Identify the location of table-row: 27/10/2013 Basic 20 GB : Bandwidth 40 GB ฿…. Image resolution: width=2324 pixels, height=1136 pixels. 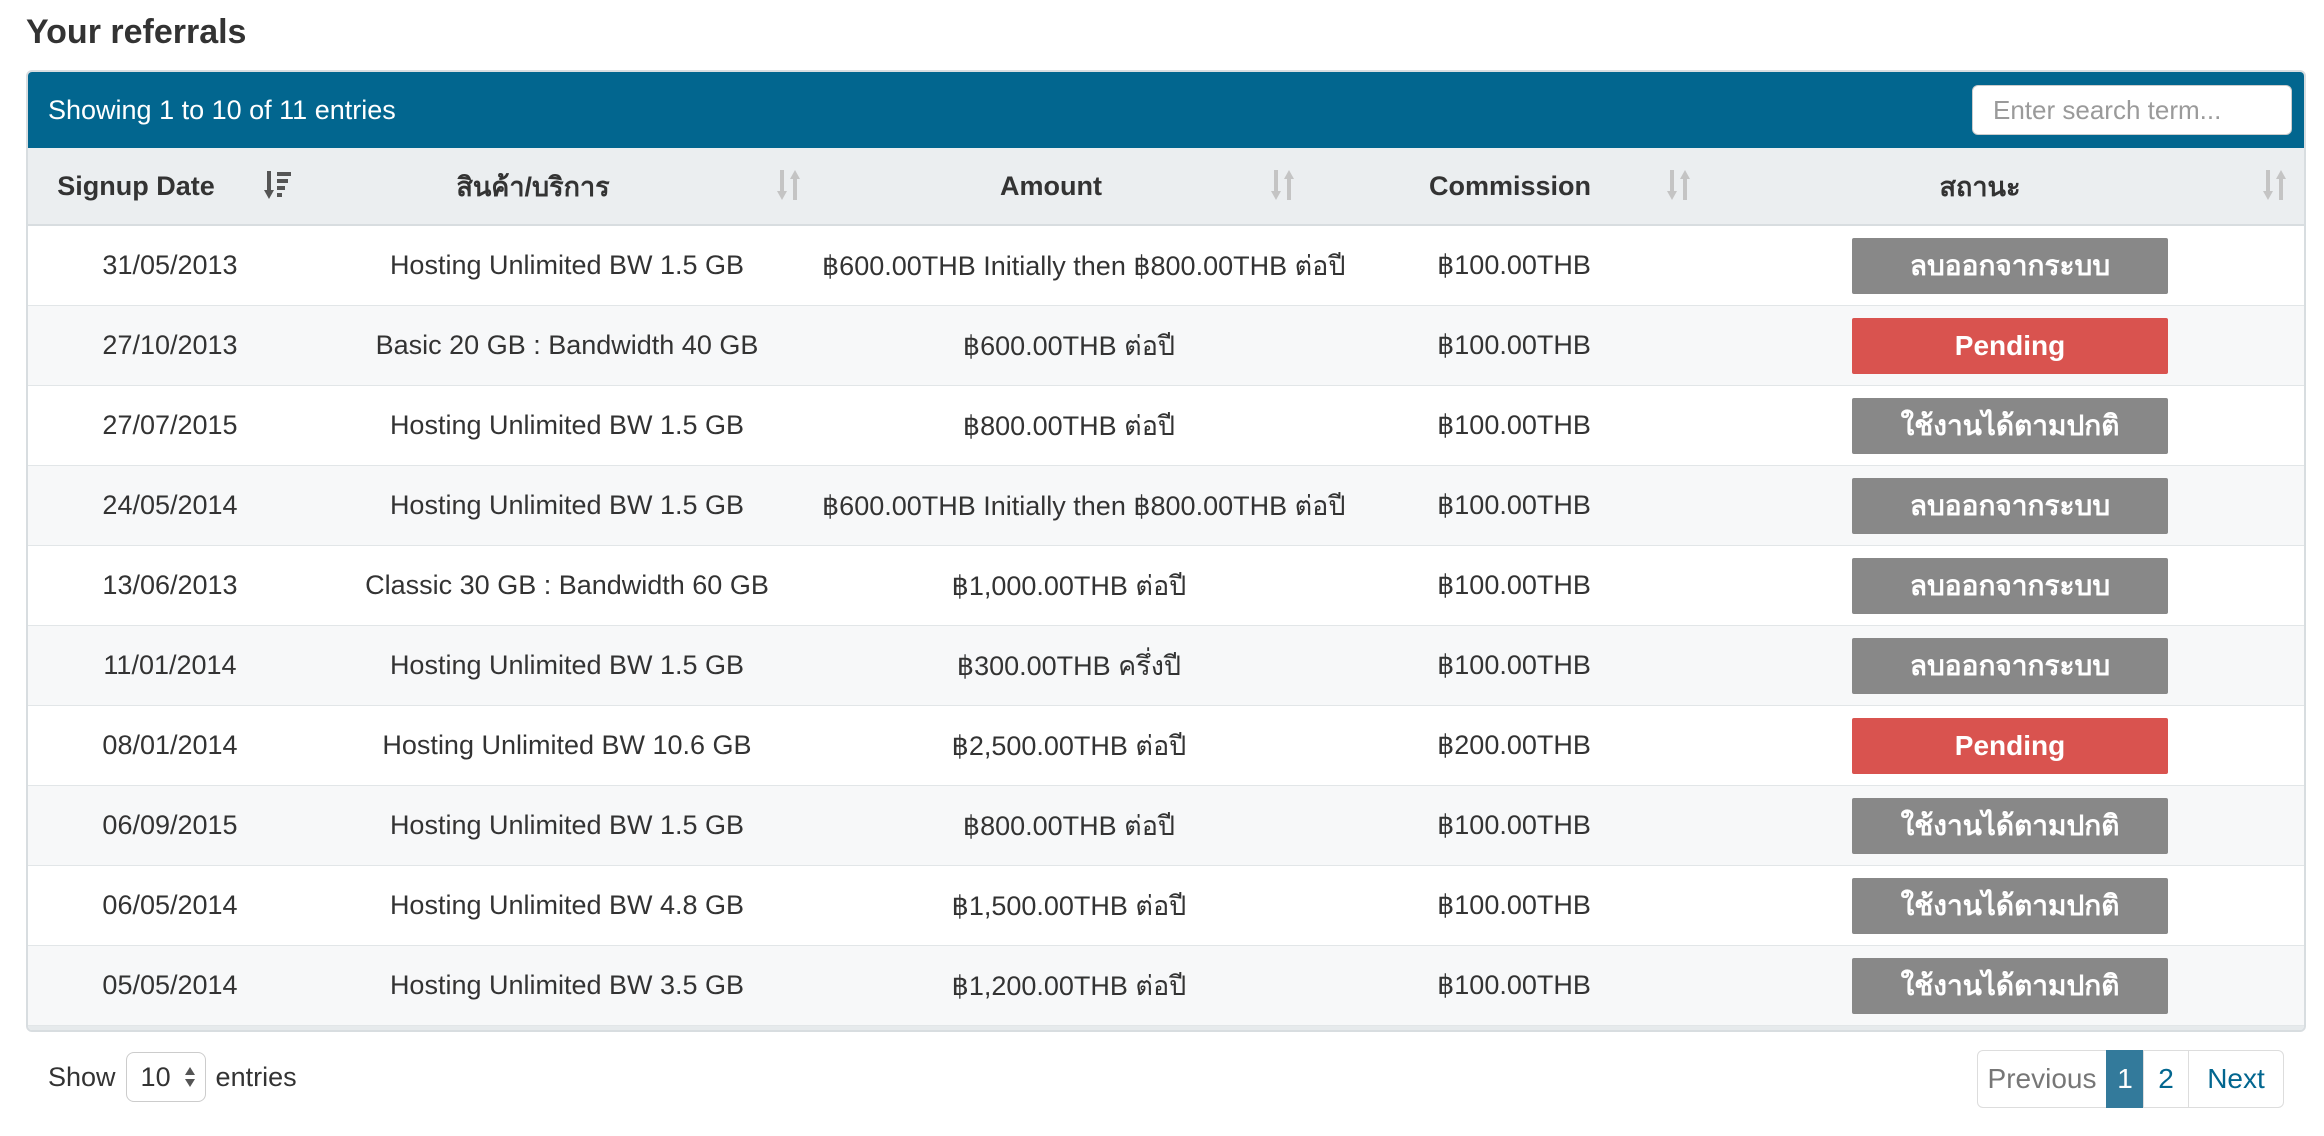
(1166, 345).